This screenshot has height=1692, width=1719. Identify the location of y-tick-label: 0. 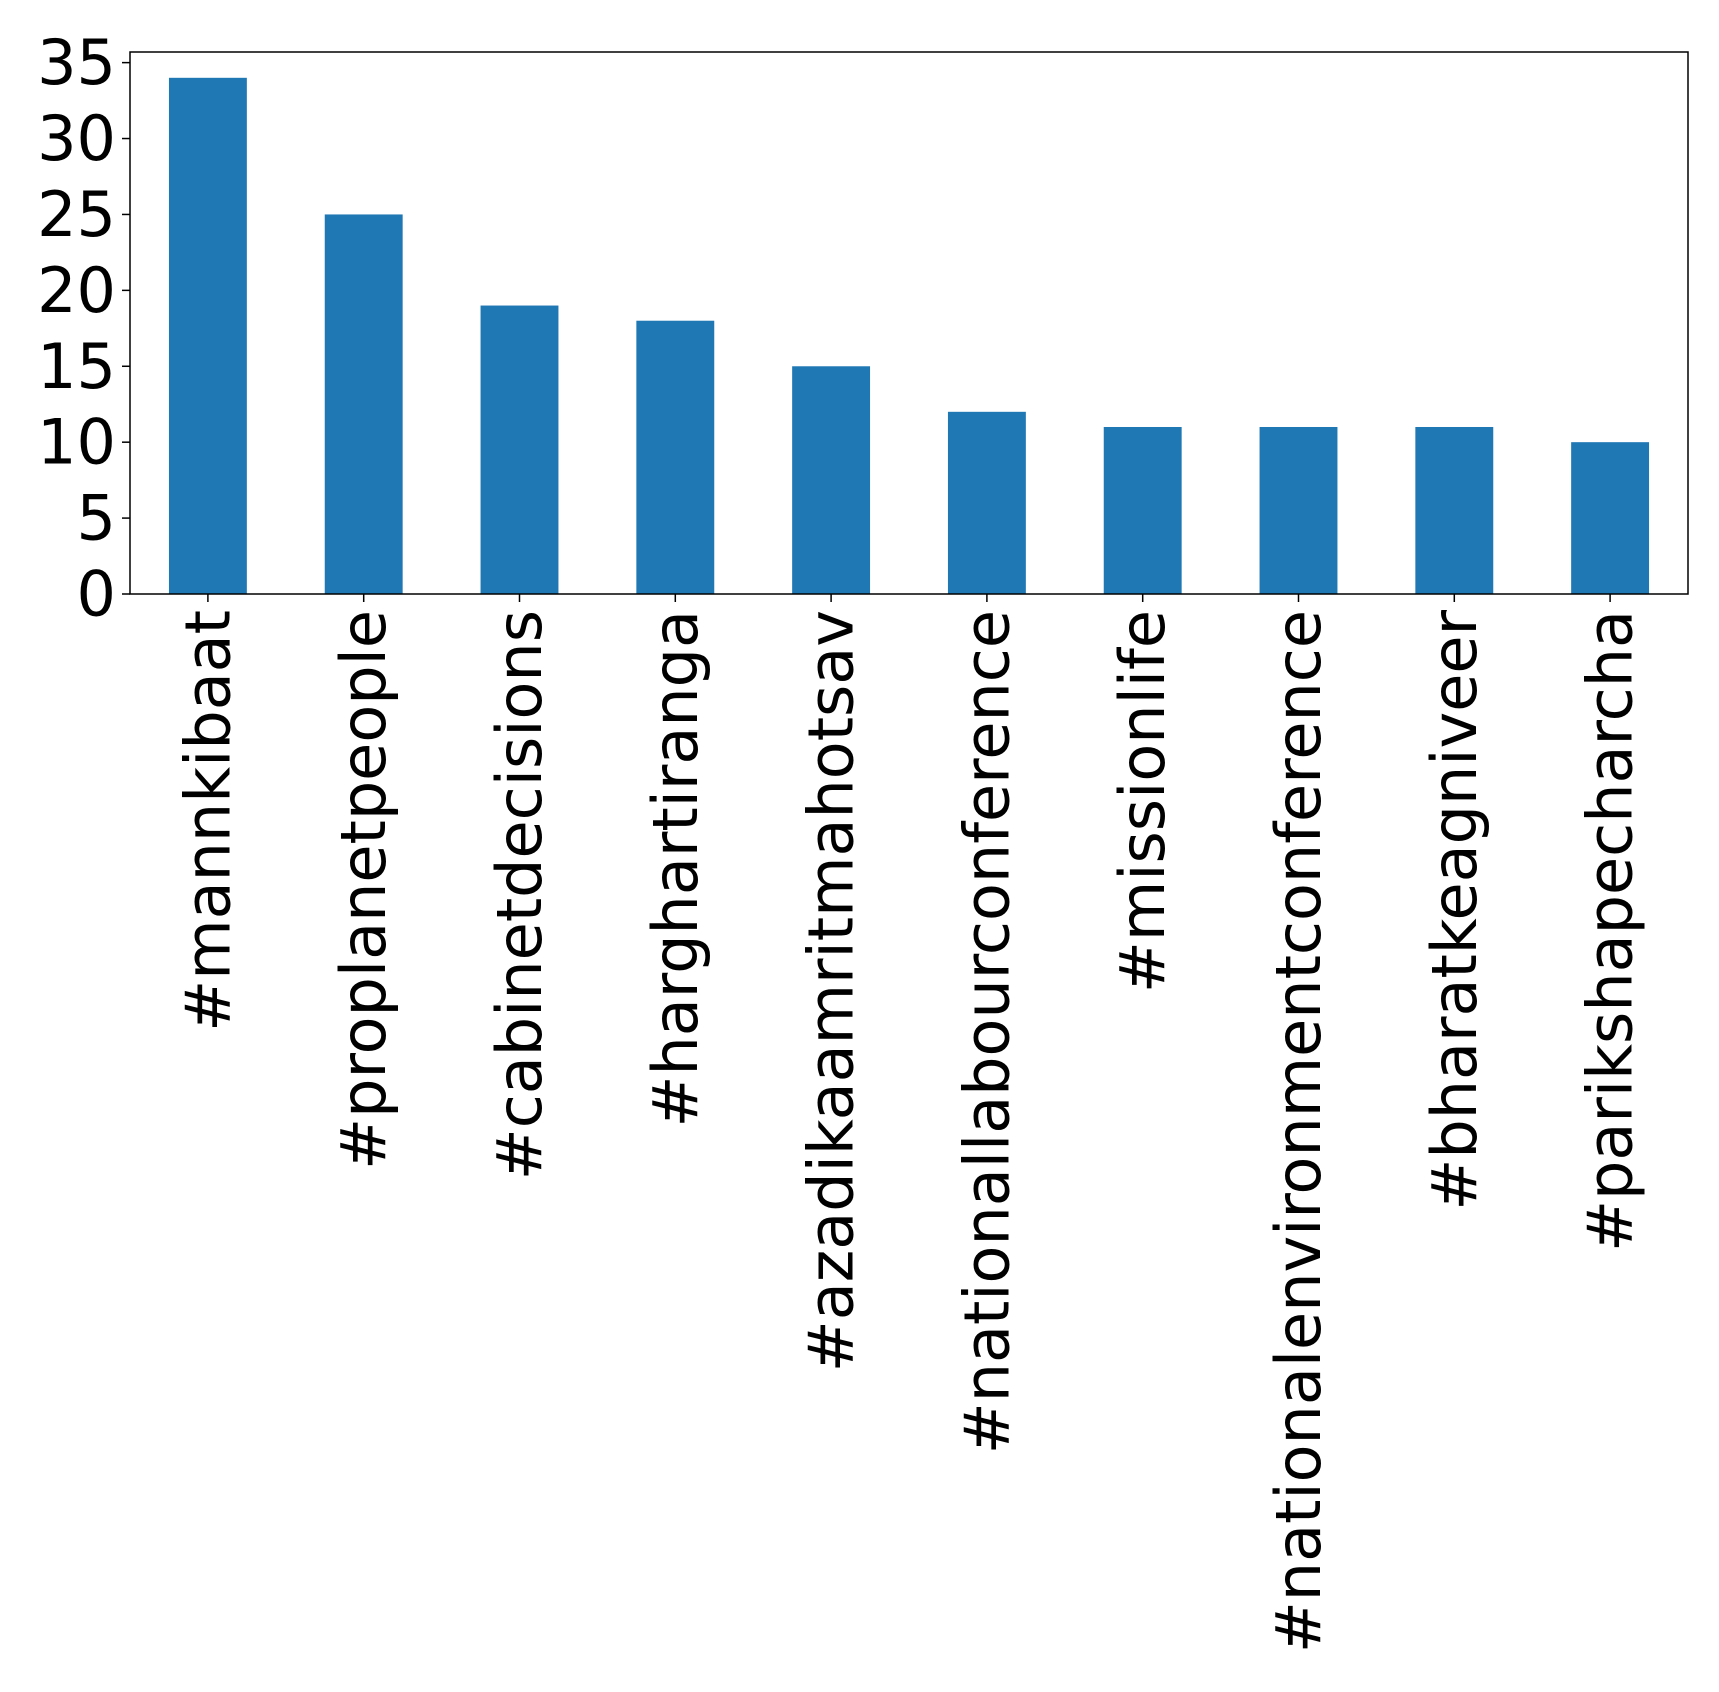
(96, 594).